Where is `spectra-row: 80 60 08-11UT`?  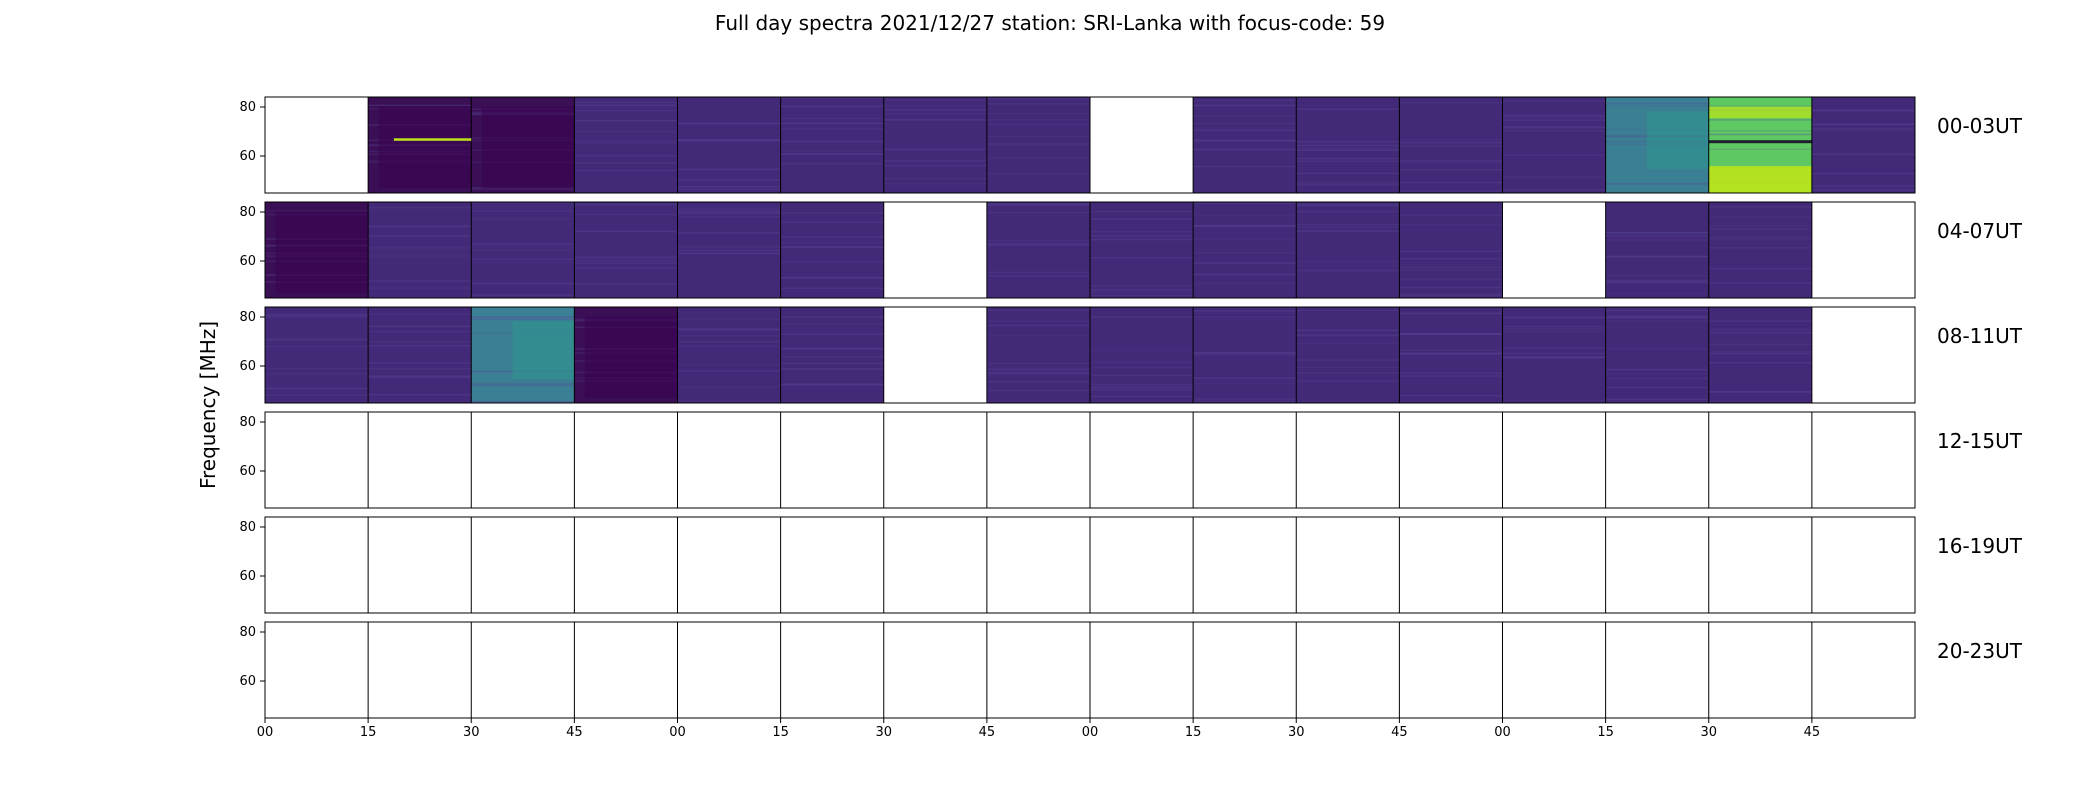 spectra-row: 80 60 08-11UT is located at coordinates (1131, 355).